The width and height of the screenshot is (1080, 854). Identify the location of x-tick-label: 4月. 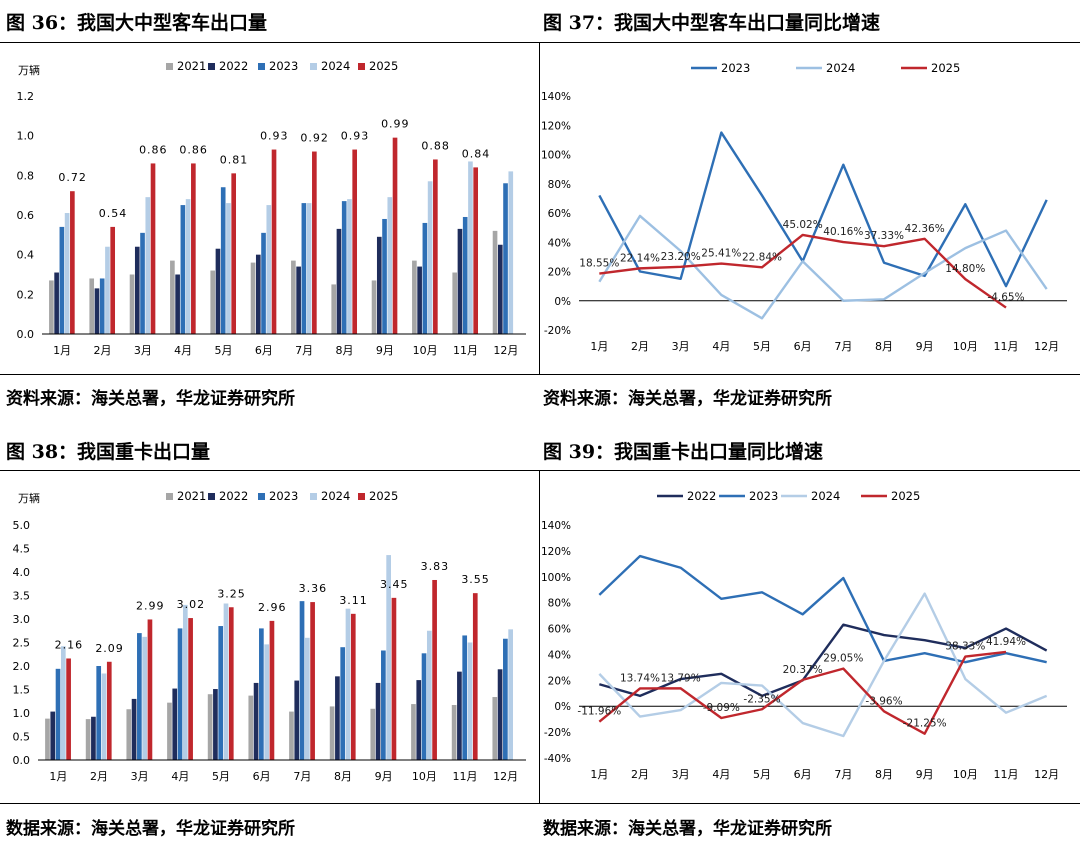
(180, 776).